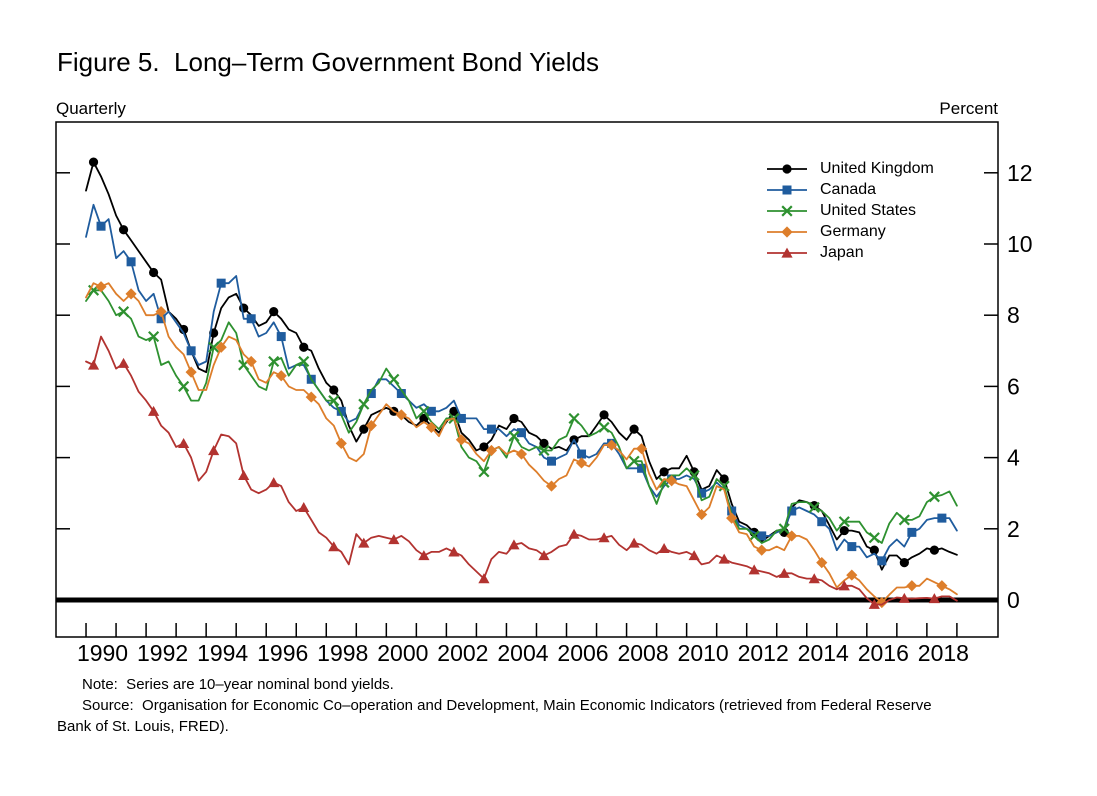 The height and width of the screenshot is (796, 1097). Describe the element at coordinates (787, 210) in the screenshot. I see `united-states-marker-icon` at that location.